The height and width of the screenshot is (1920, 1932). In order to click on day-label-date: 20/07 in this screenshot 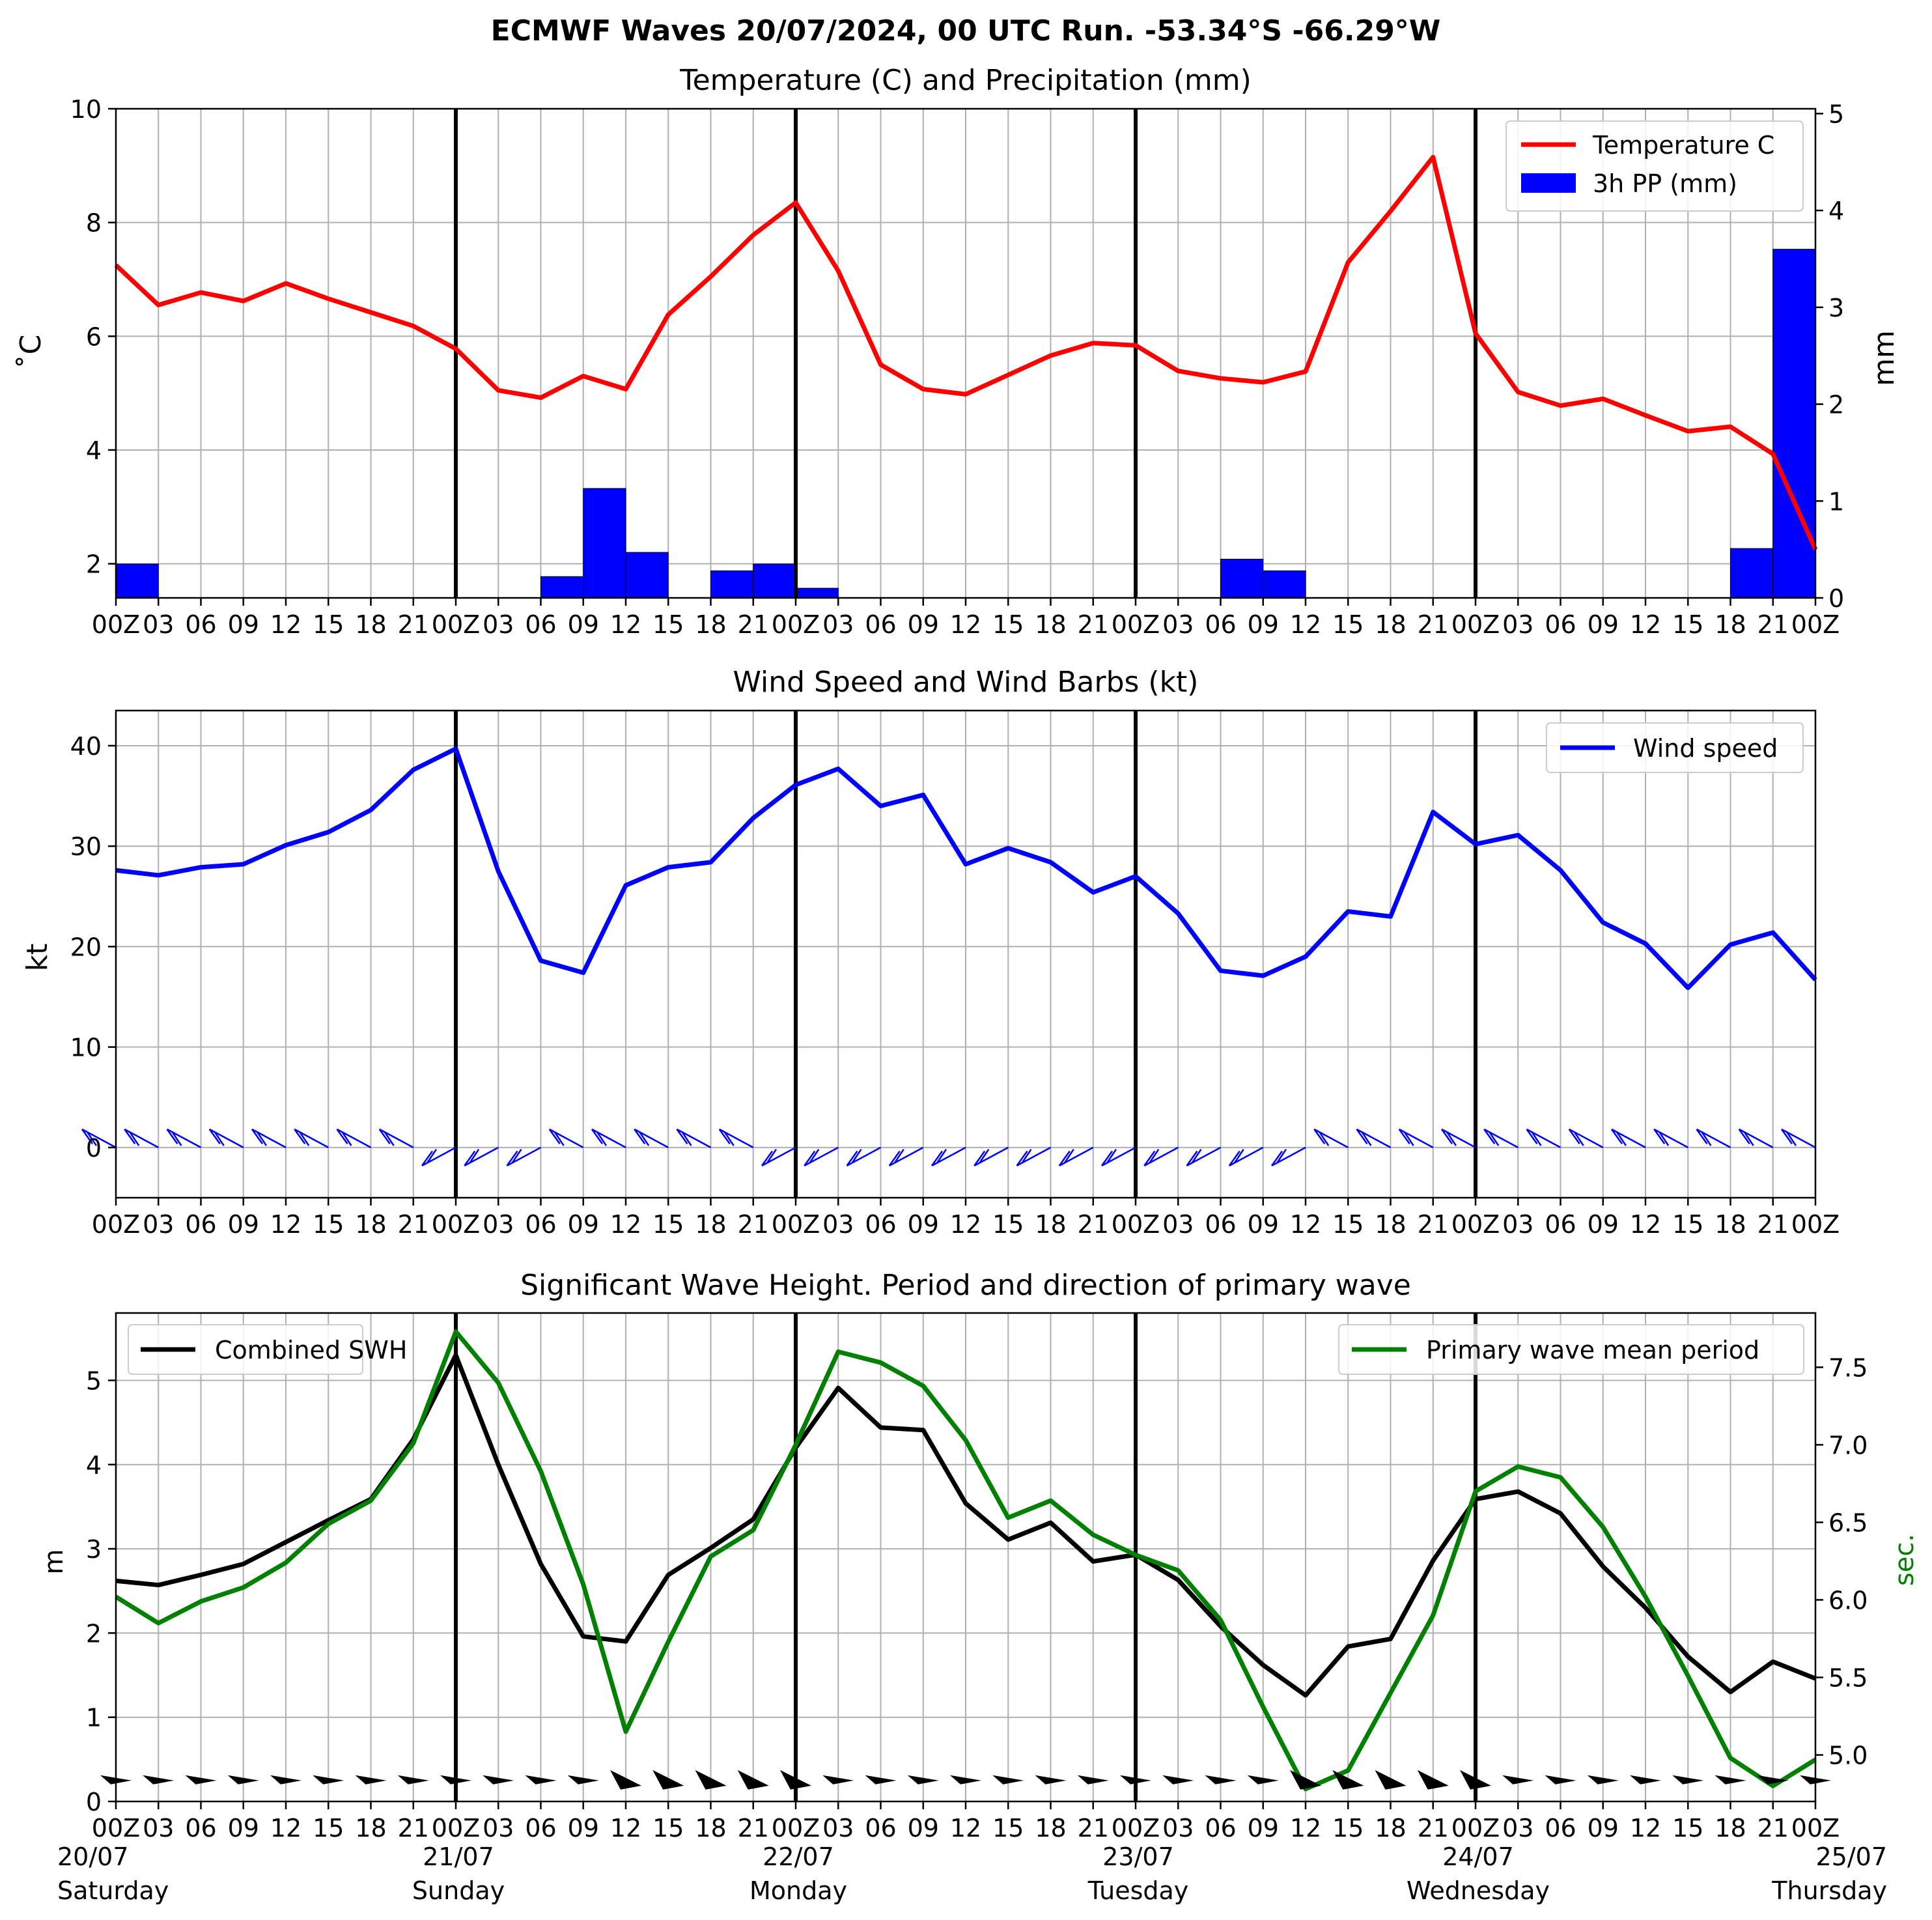, I will do `click(93, 1856)`.